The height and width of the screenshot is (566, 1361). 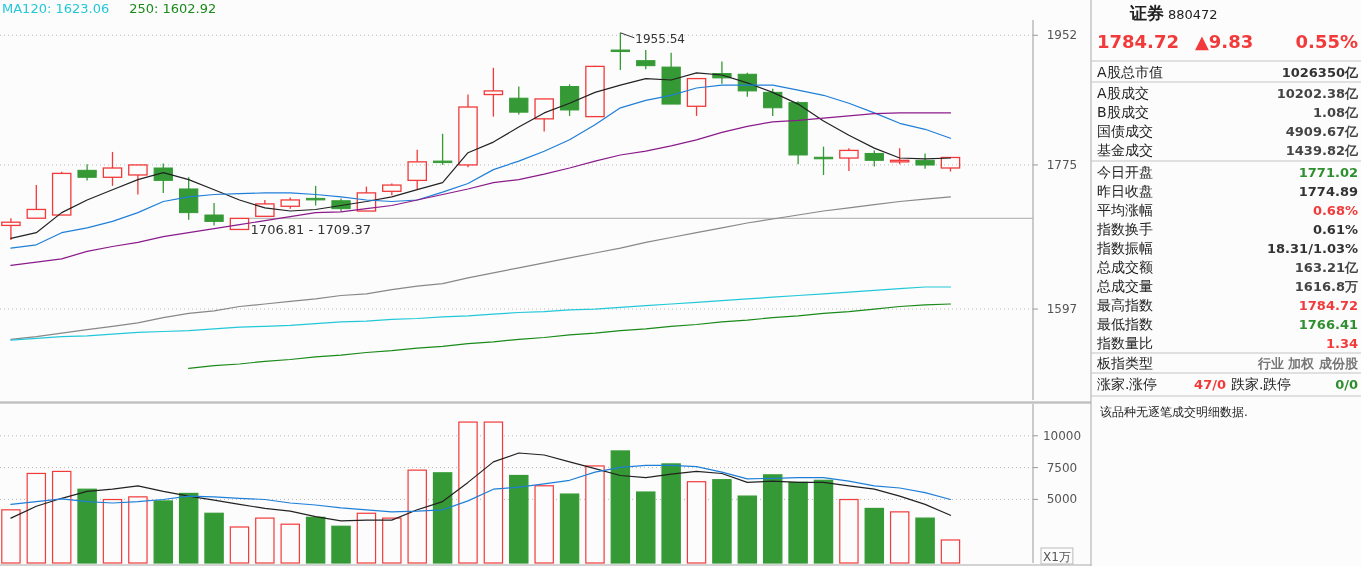 I want to click on text: 跌家.跌停, so click(x=1261, y=384).